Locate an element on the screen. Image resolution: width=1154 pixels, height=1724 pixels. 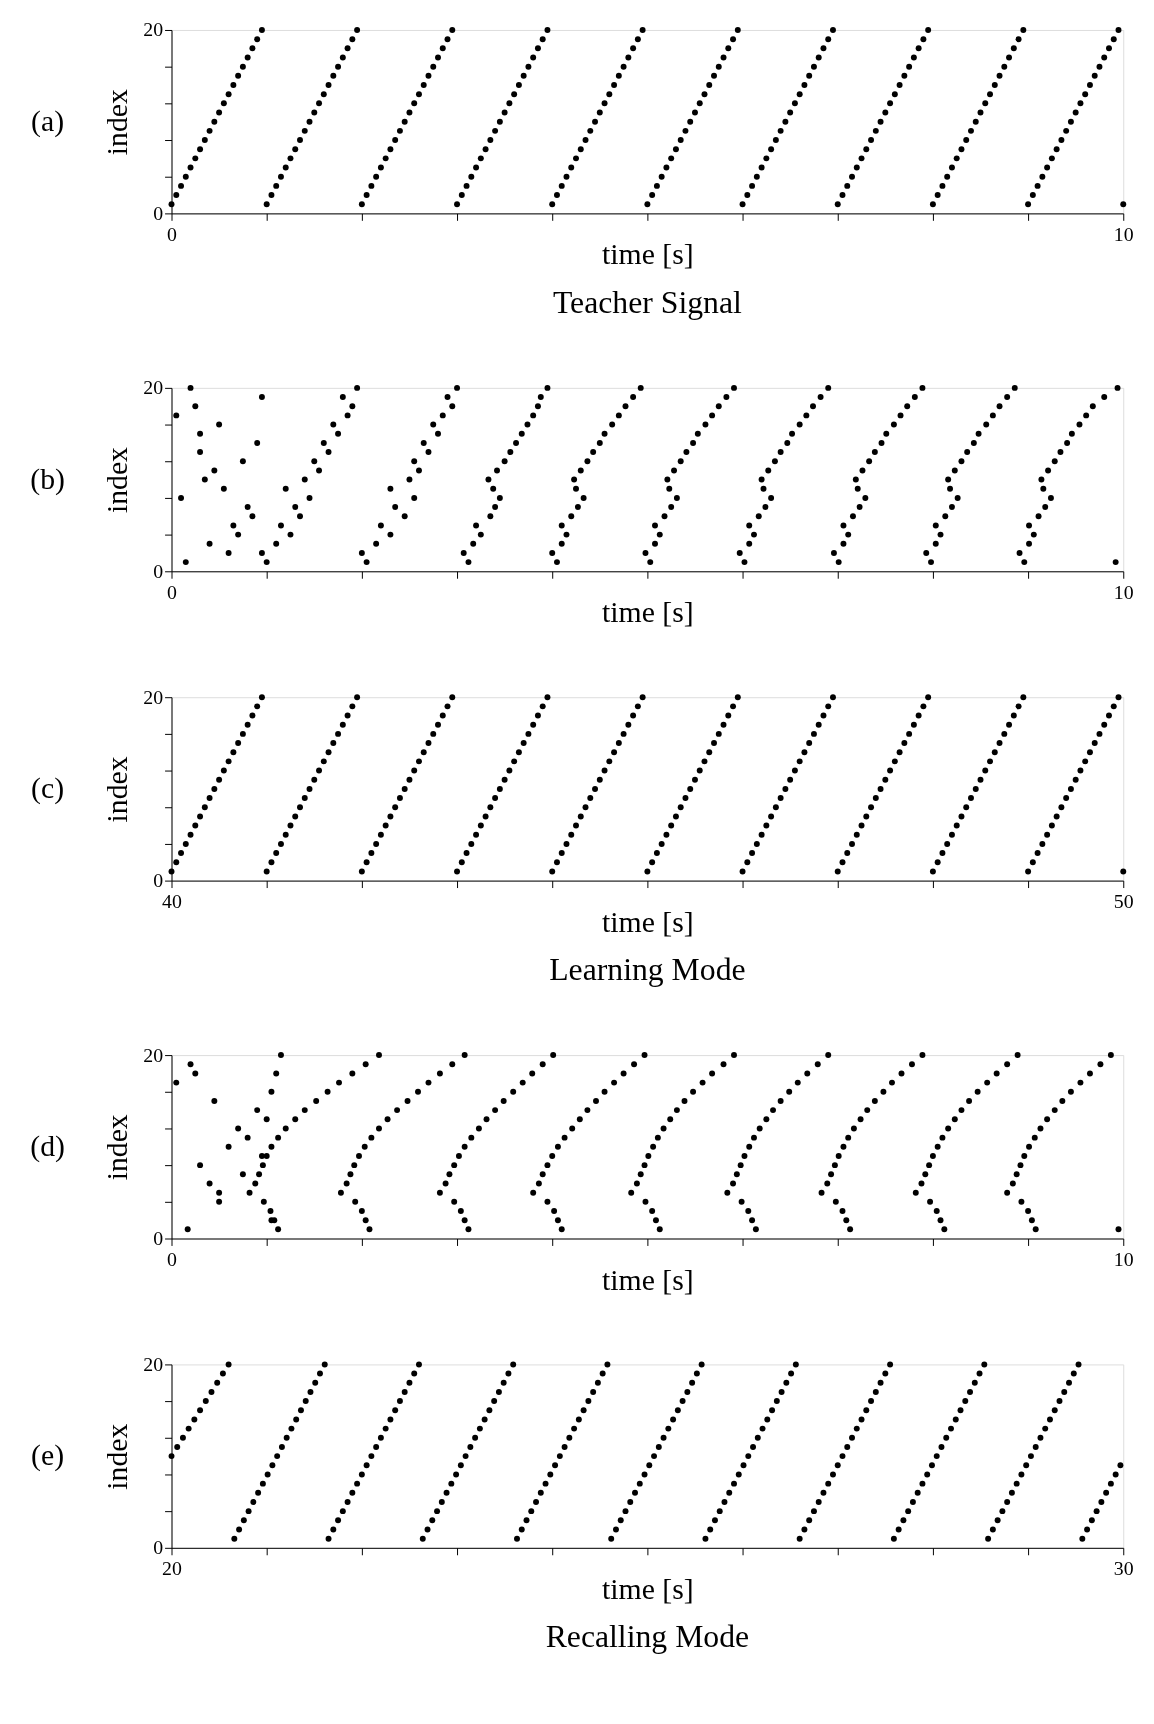
text: (c) is located at coordinates (48, 787).